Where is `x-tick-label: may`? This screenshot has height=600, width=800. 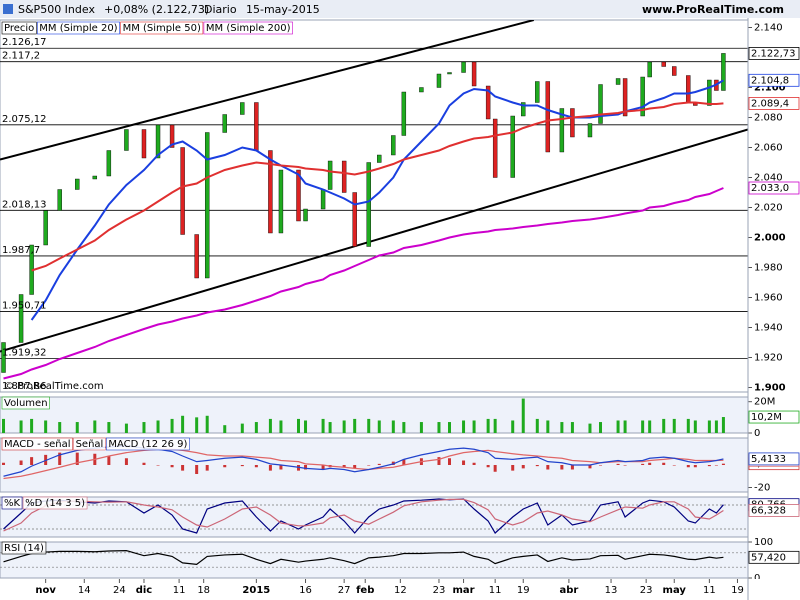 x-tick-label: may is located at coordinates (675, 590).